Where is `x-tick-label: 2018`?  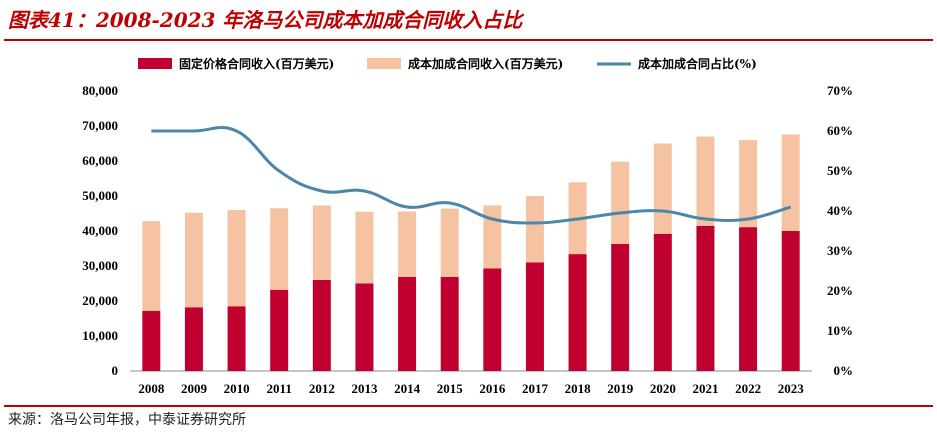 x-tick-label: 2018 is located at coordinates (578, 388).